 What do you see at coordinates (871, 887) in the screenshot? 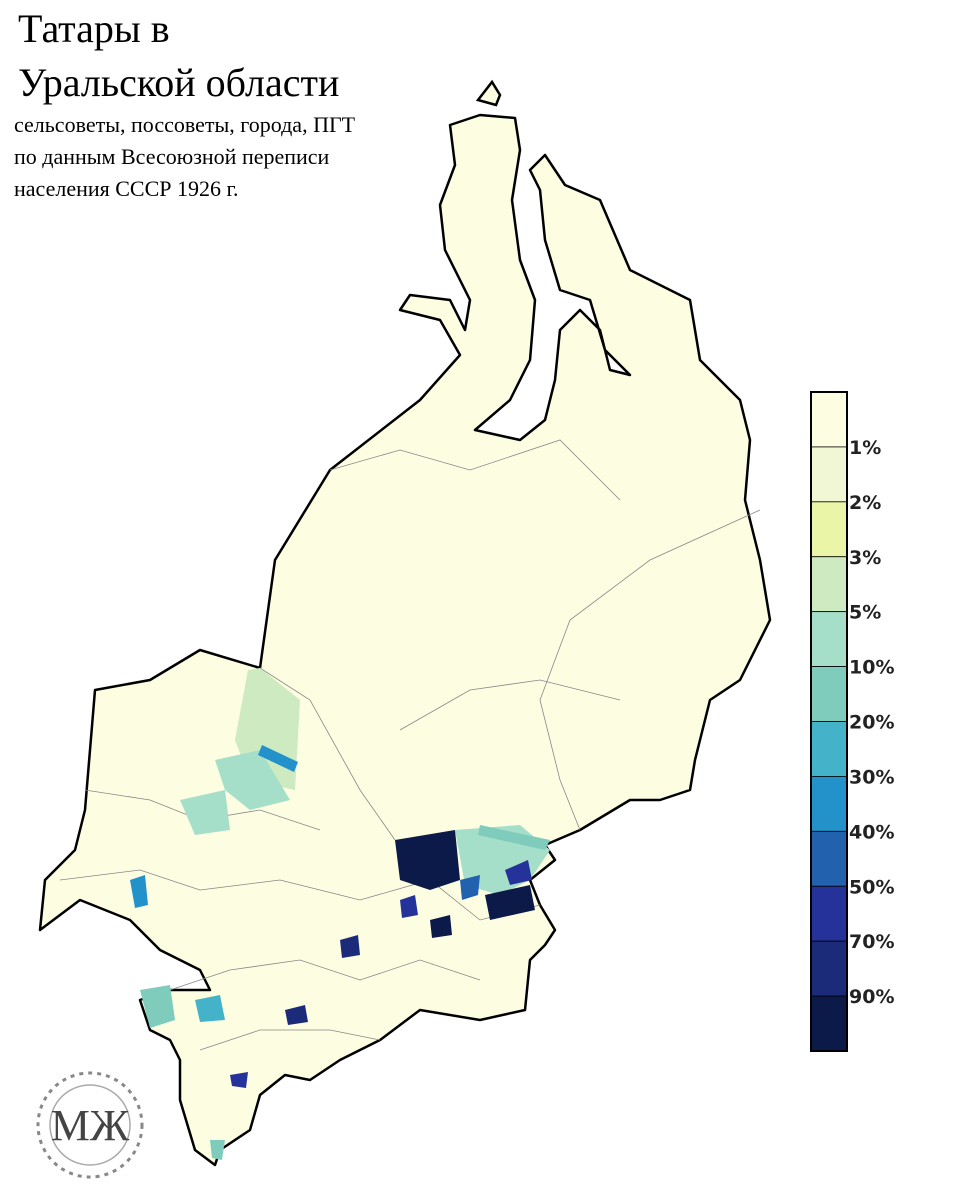
I see `legend-label: 50%` at bounding box center [871, 887].